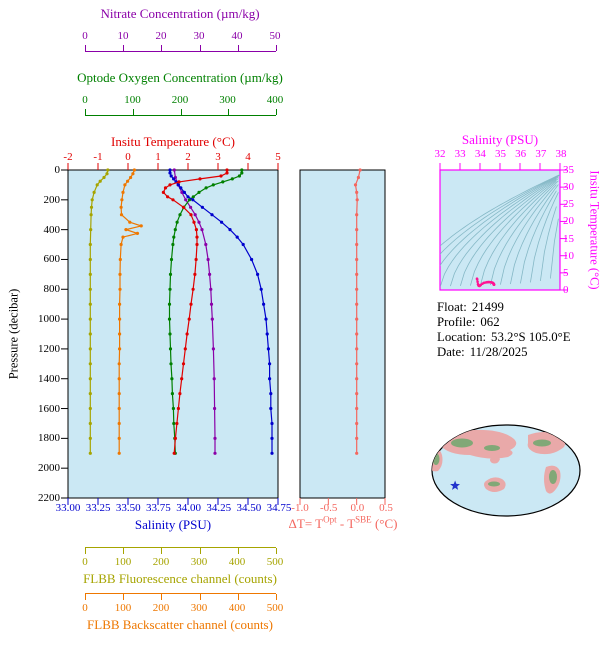 The height and width of the screenshot is (663, 609). What do you see at coordinates (128, 508) in the screenshot?
I see `tick-label: 33.50` at bounding box center [128, 508].